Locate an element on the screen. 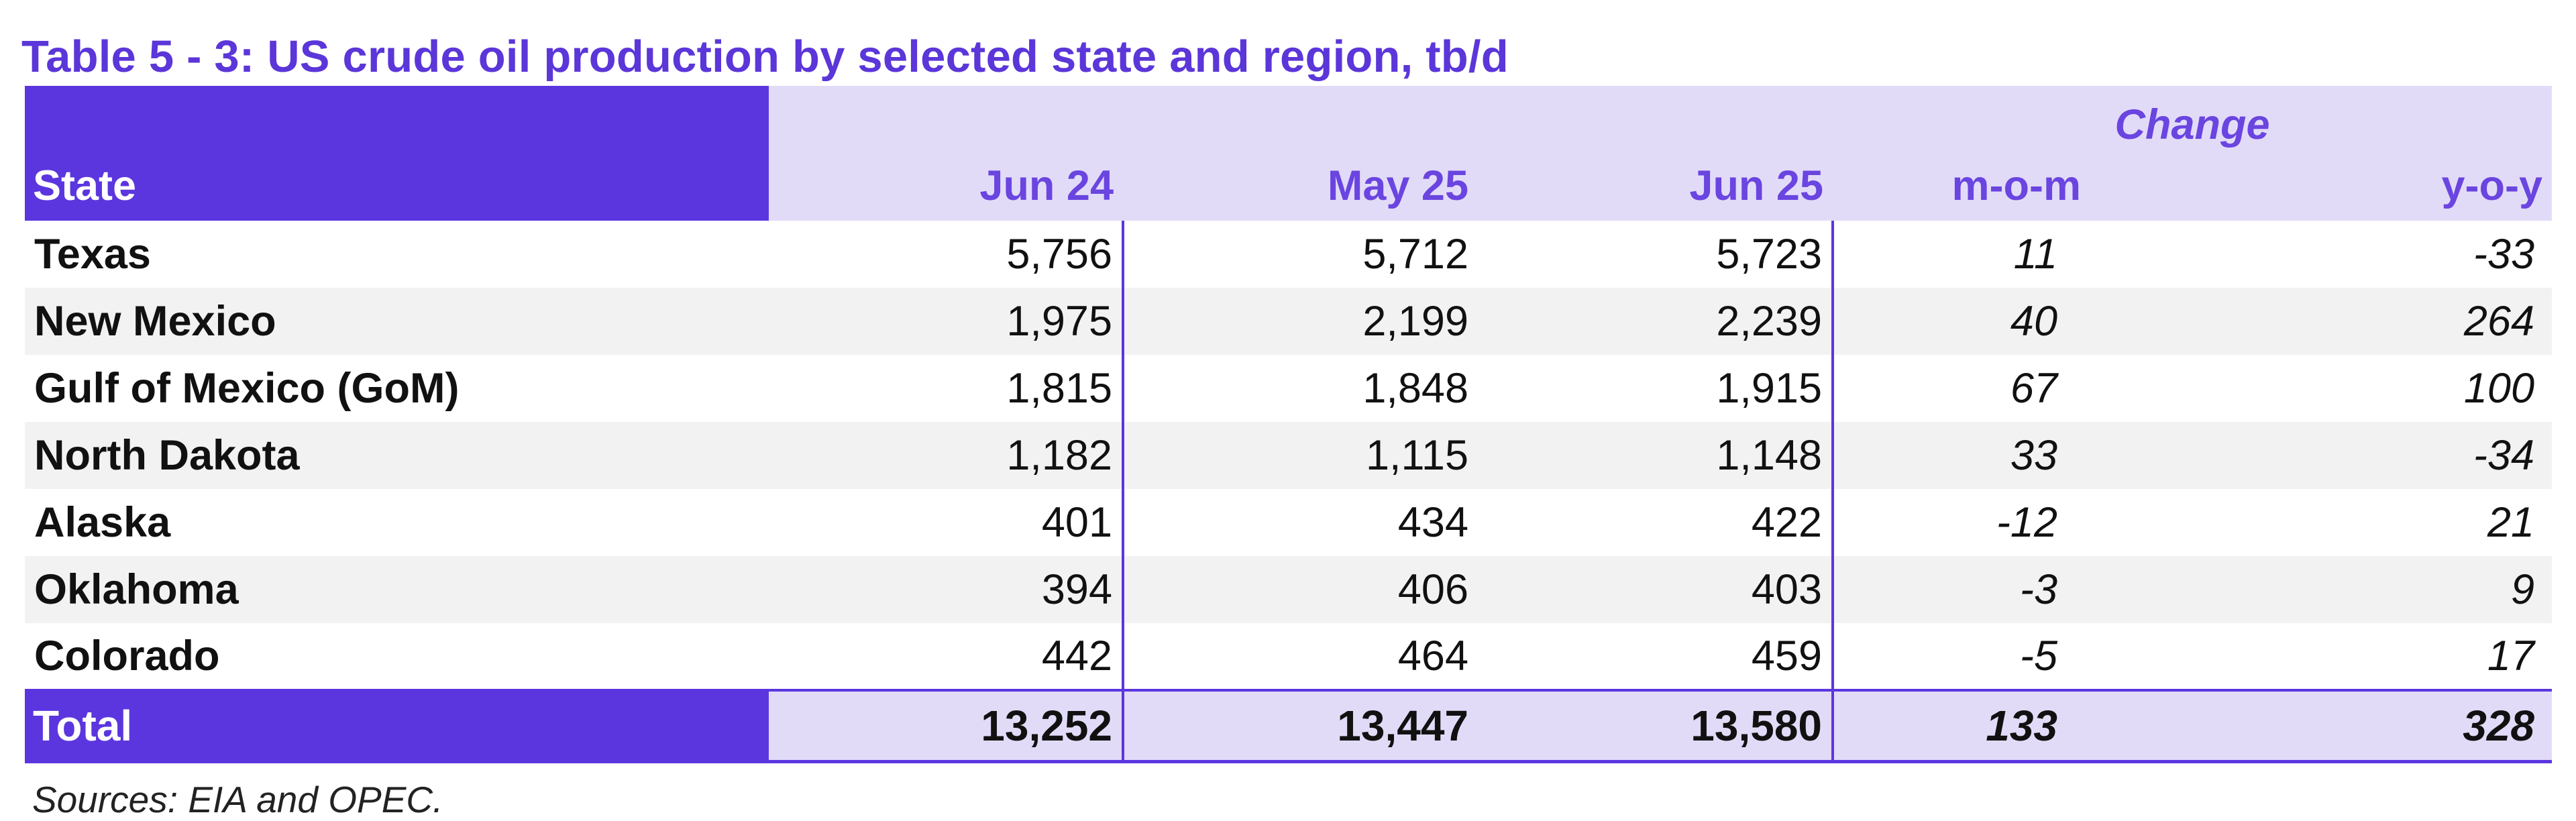 Image resolution: width=2576 pixels, height=821 pixels. table-row: Gulf of Mexico (GoM) 1,815 1,848 1,915 67 100 is located at coordinates (1288, 388).